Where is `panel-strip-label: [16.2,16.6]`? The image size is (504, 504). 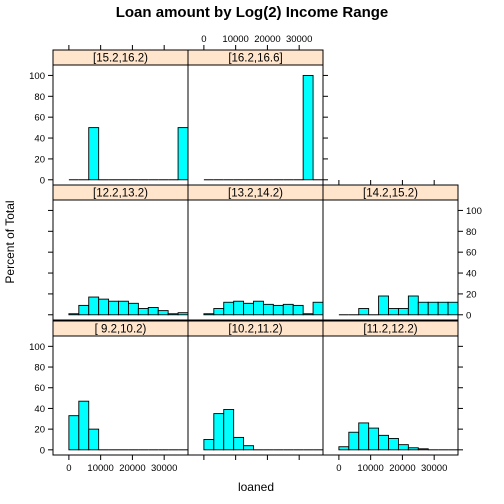 panel-strip-label: [16.2,16.6] is located at coordinates (255, 59).